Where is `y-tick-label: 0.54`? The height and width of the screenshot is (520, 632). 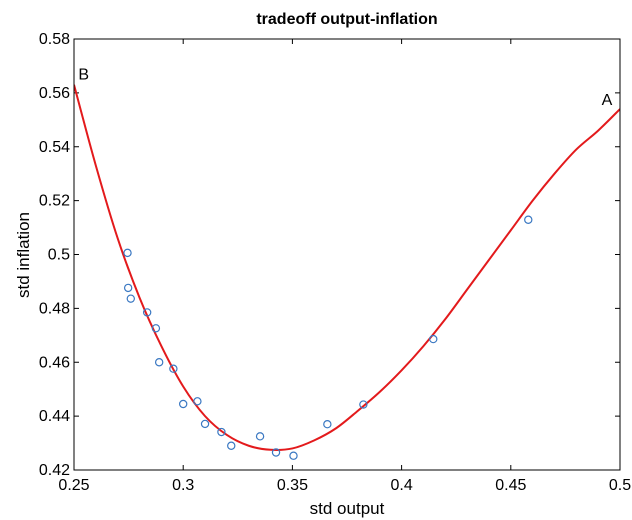 y-tick-label: 0.54 is located at coordinates (54, 147).